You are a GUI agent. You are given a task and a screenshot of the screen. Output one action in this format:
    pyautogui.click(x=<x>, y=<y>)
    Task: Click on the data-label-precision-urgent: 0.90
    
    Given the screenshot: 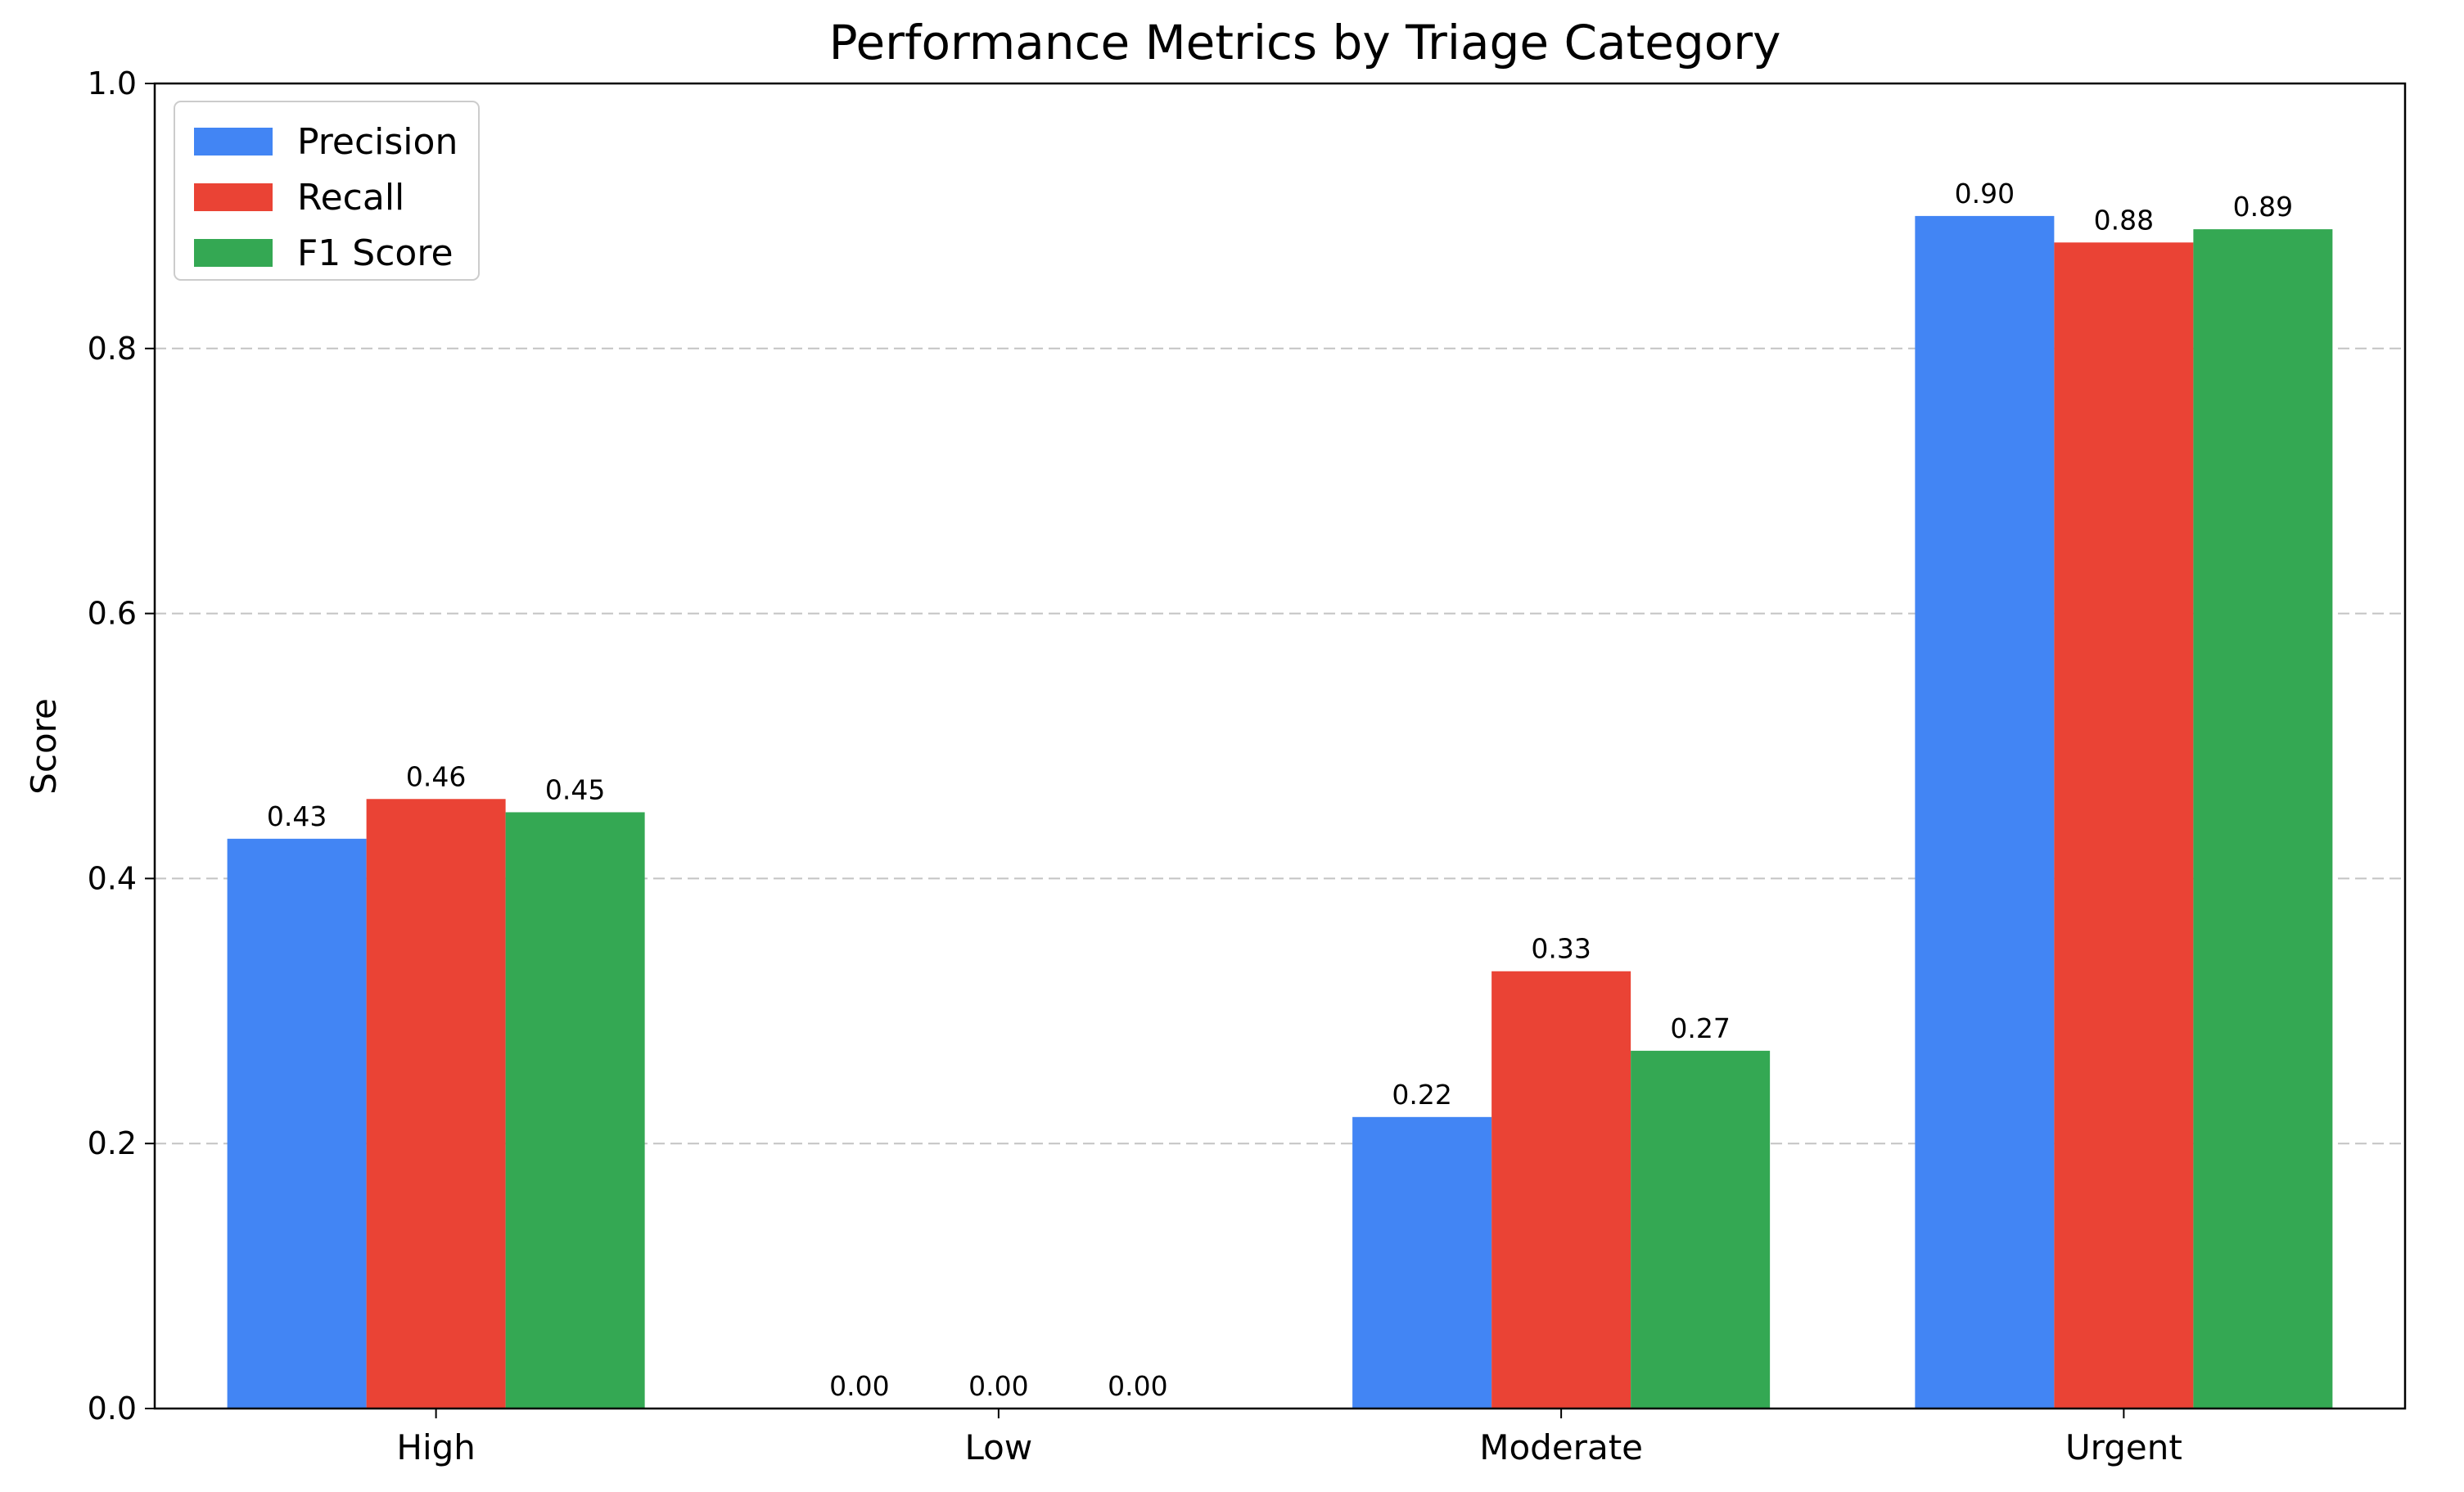 What is the action you would take?
    pyautogui.click(x=1985, y=194)
    